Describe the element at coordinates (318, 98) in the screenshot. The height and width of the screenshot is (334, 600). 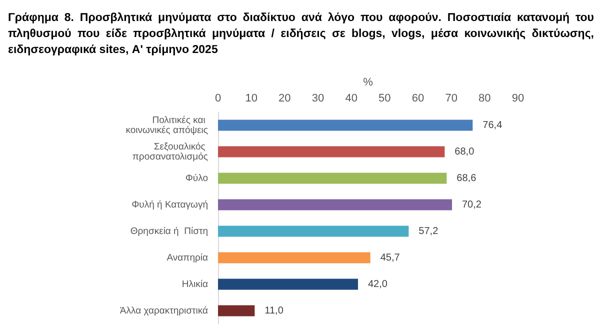
I see `x-tick-label: 30` at that location.